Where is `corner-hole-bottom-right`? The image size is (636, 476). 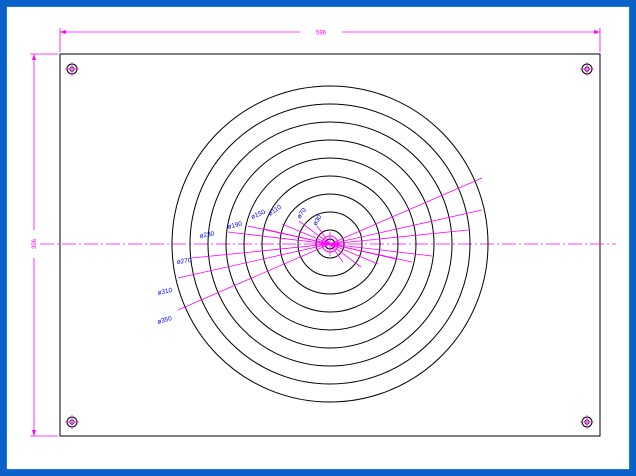 corner-hole-bottom-right is located at coordinates (587, 422).